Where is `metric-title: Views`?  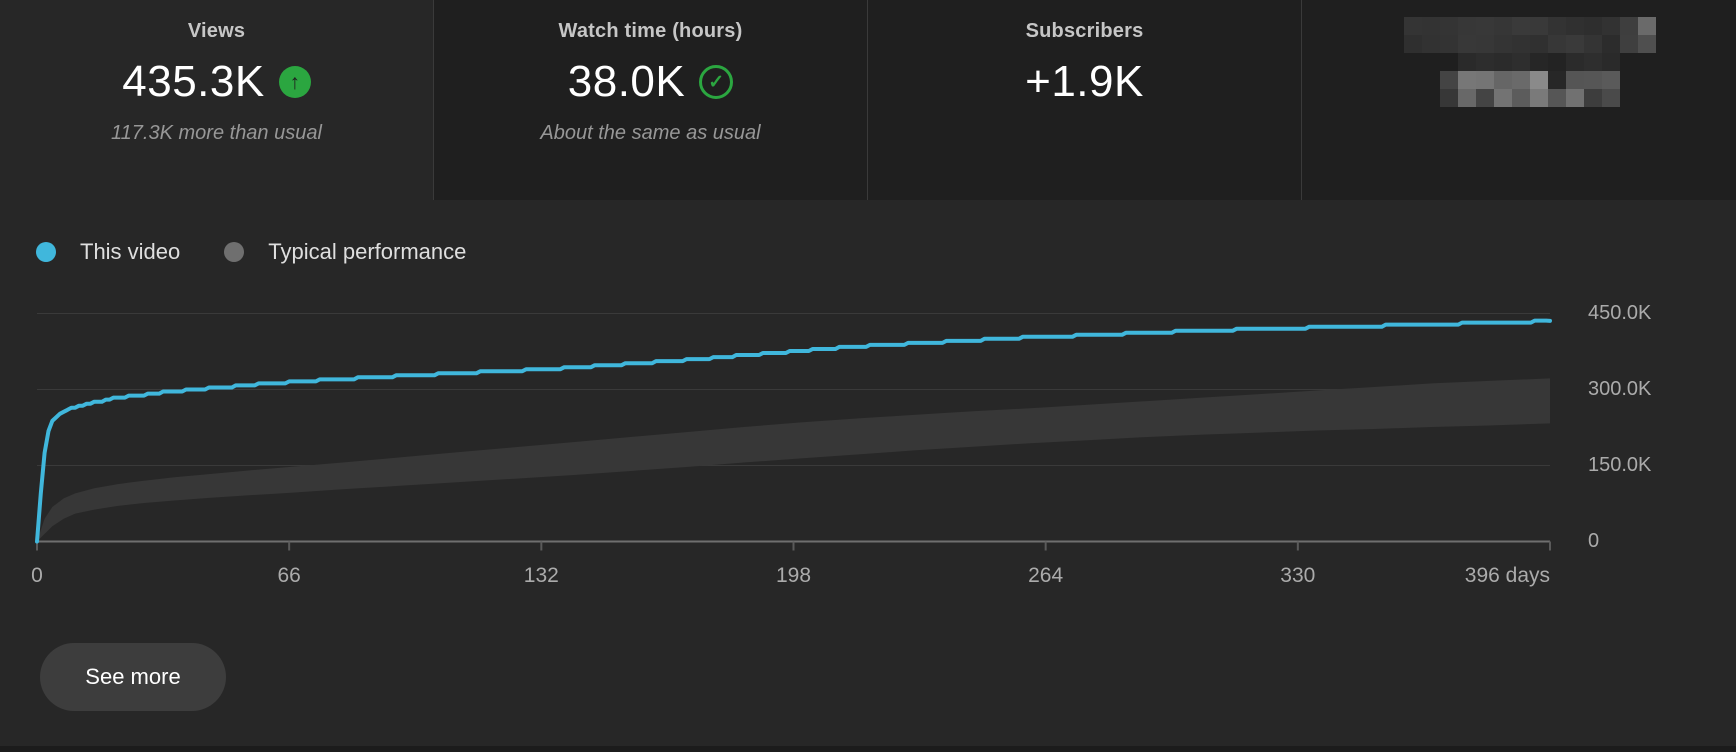
metric-title: Views is located at coordinates (216, 31).